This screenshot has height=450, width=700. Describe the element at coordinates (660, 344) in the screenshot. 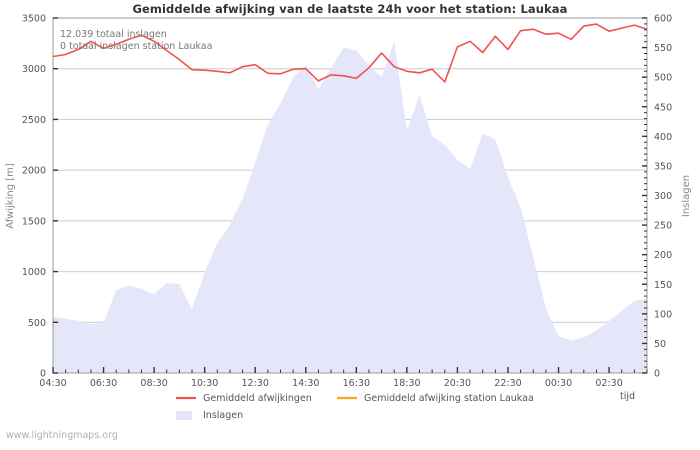

I see `svg-text: 50` at that location.